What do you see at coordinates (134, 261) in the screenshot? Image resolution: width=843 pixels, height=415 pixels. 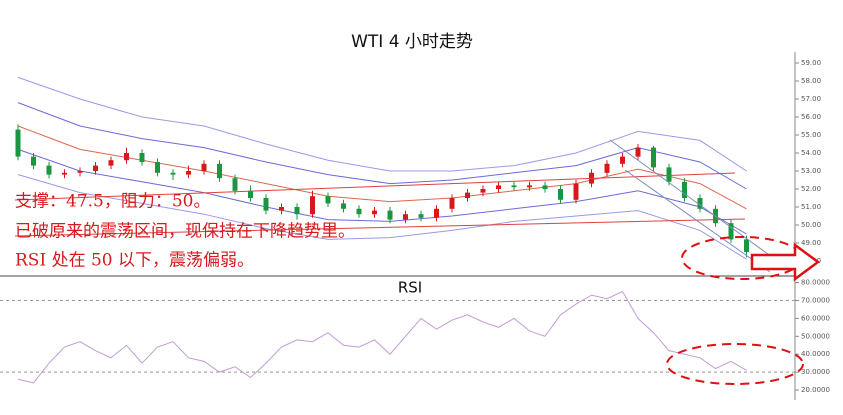 I see `annotation: RSI 处在 50 以下，震荡偏弱。` at bounding box center [134, 261].